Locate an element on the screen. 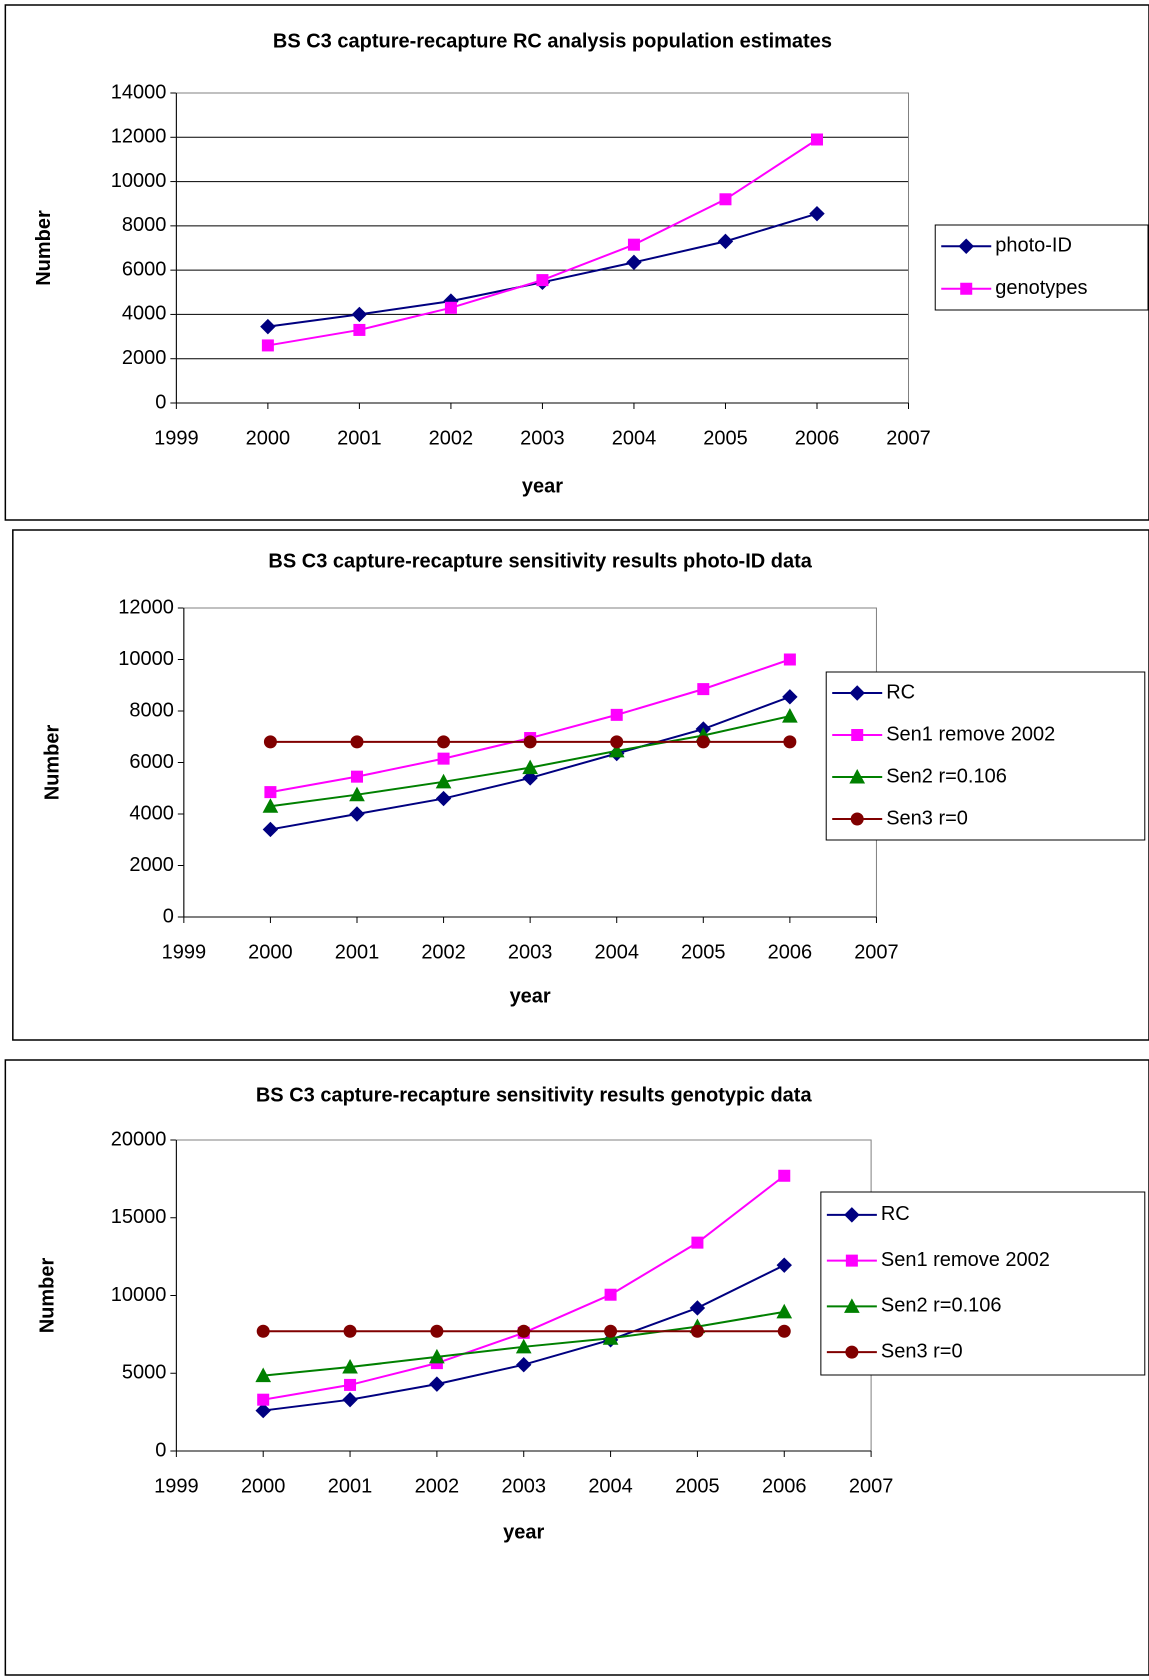  legend-label: genotypes is located at coordinates (1041, 288).